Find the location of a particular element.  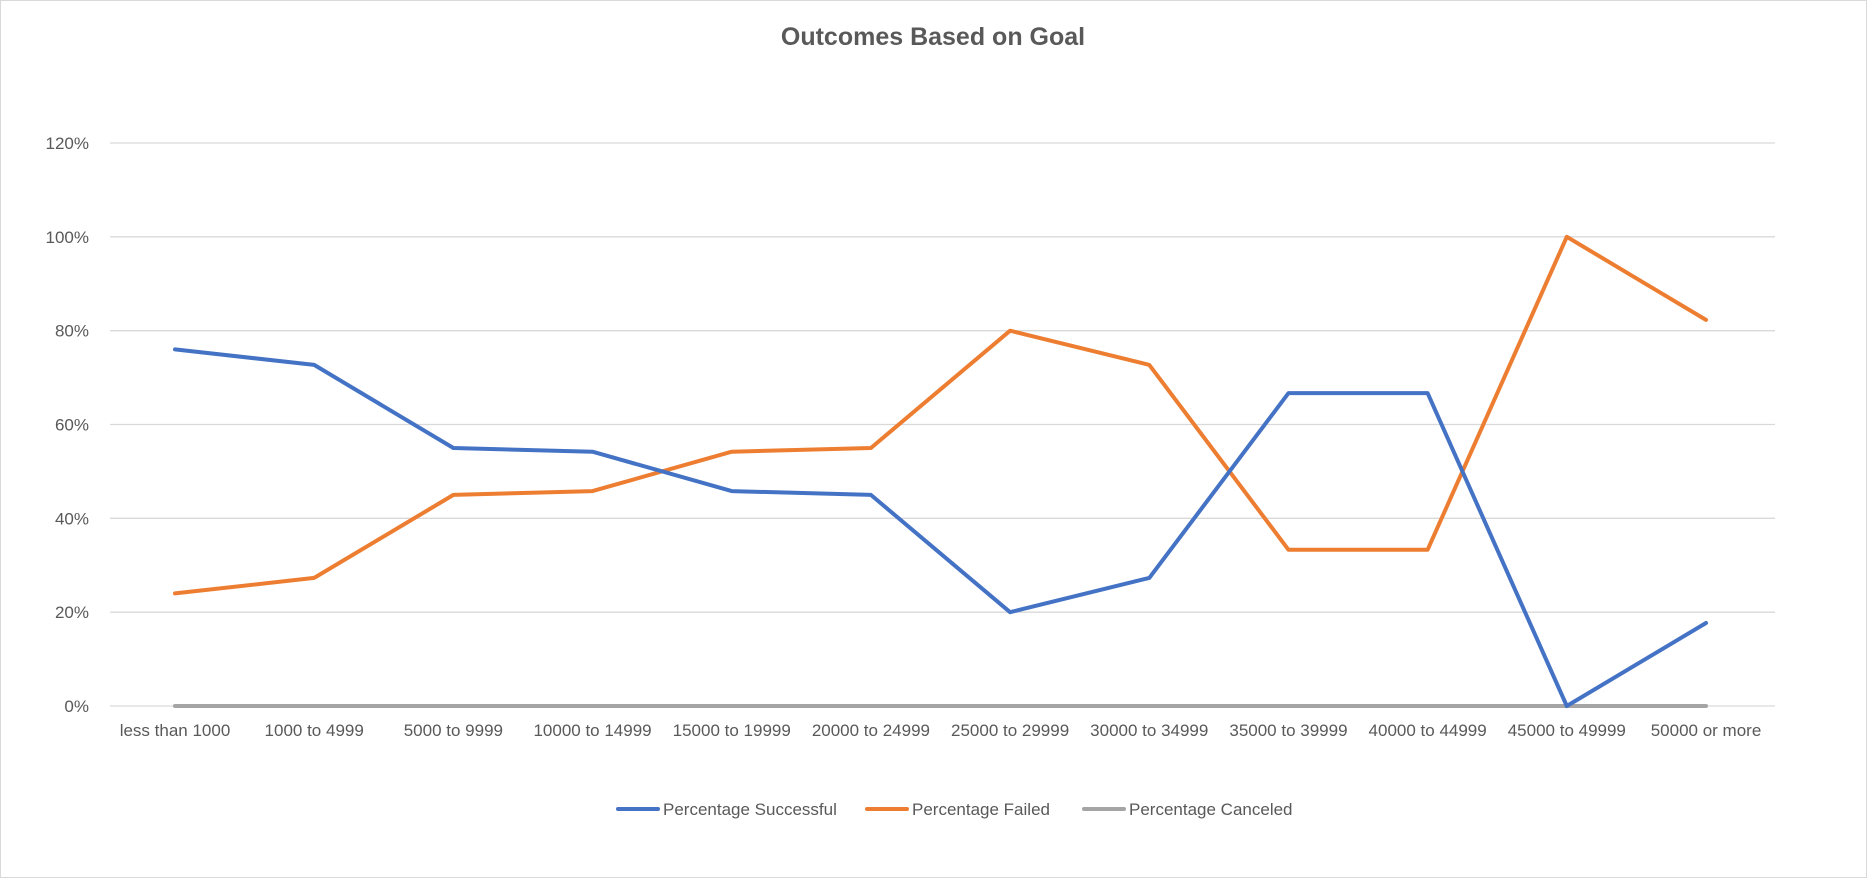

x-tick-label: 50000 or more is located at coordinates (1706, 730).